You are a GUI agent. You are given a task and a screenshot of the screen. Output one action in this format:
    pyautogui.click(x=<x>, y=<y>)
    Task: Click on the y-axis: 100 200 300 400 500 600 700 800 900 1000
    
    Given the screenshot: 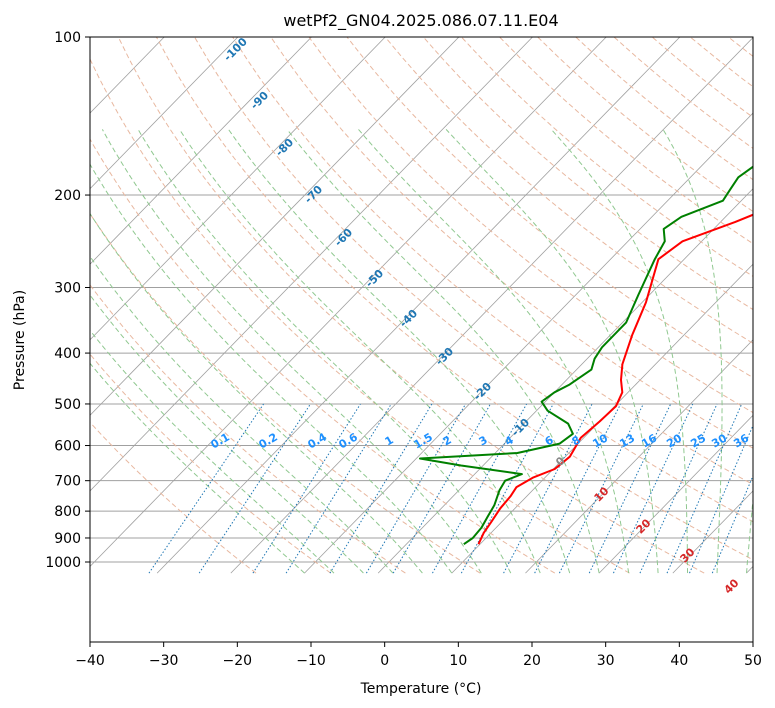 What is the action you would take?
    pyautogui.click(x=67, y=300)
    